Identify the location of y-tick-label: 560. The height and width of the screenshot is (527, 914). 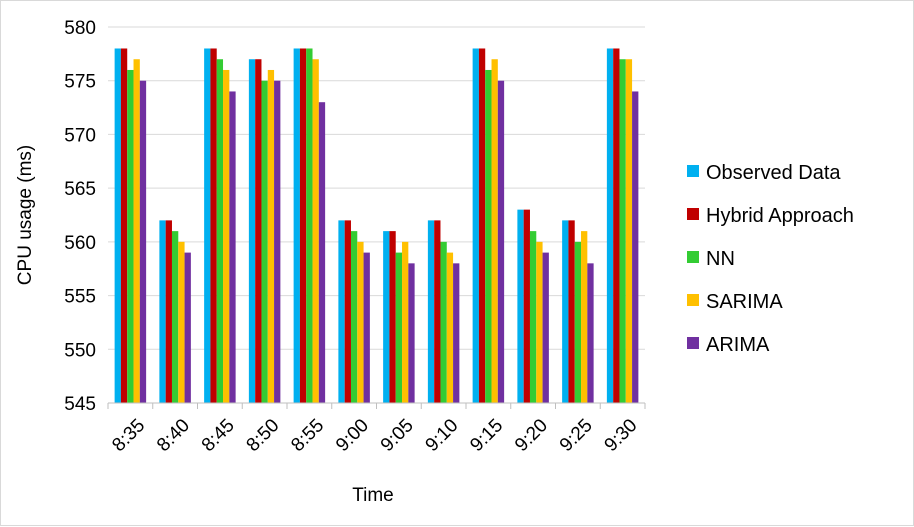
(80, 243).